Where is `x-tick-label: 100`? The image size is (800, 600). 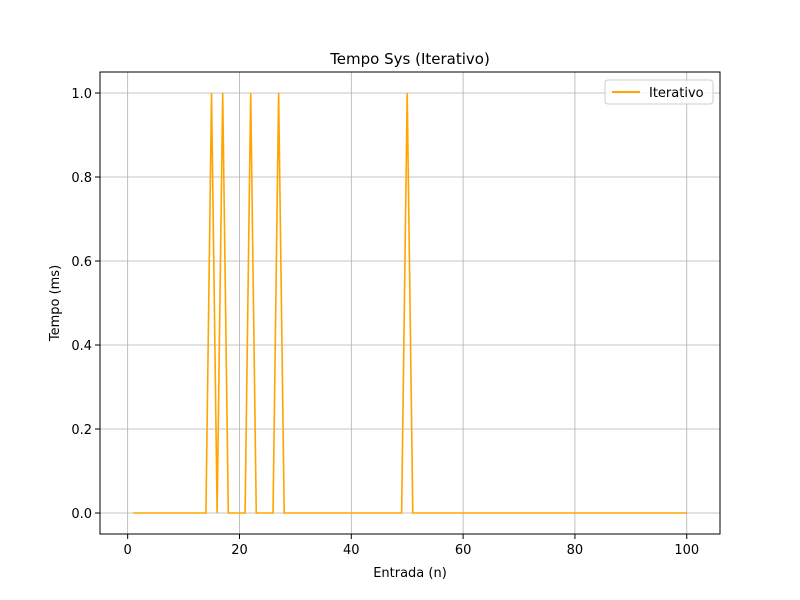 x-tick-label: 100 is located at coordinates (686, 550).